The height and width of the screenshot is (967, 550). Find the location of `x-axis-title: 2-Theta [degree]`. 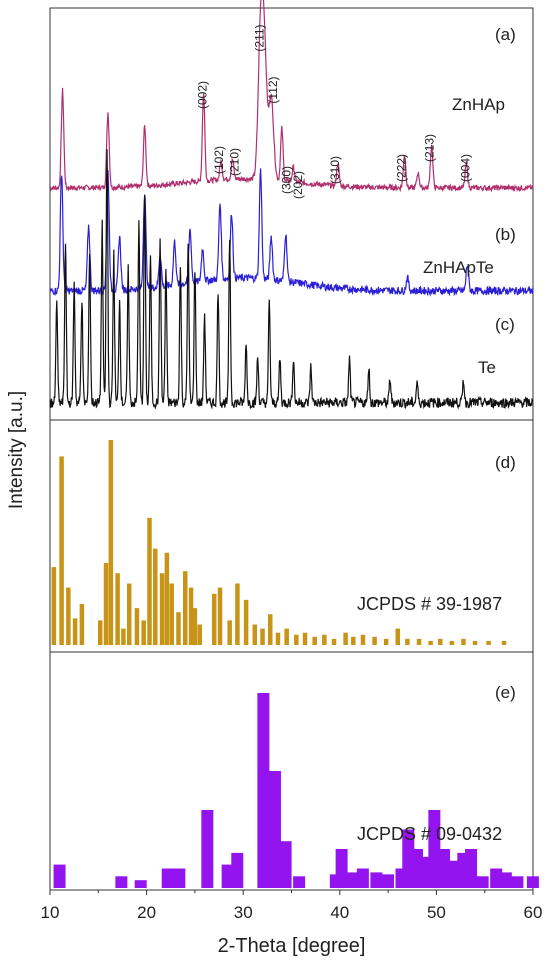

x-axis-title: 2-Theta [degree] is located at coordinates (292, 946).